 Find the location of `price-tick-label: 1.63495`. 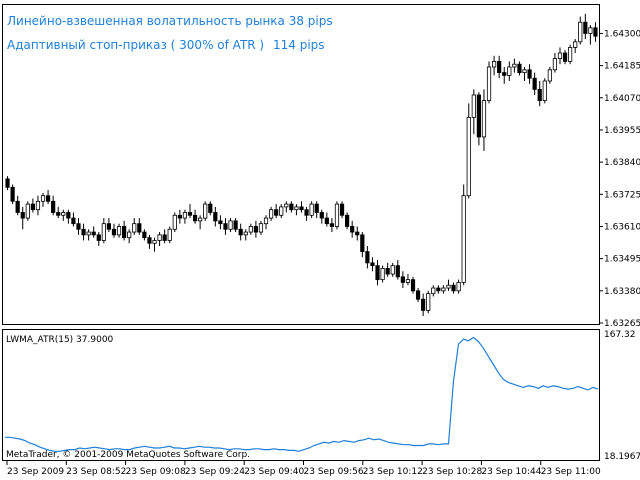

price-tick-label: 1.63495 is located at coordinates (622, 260).